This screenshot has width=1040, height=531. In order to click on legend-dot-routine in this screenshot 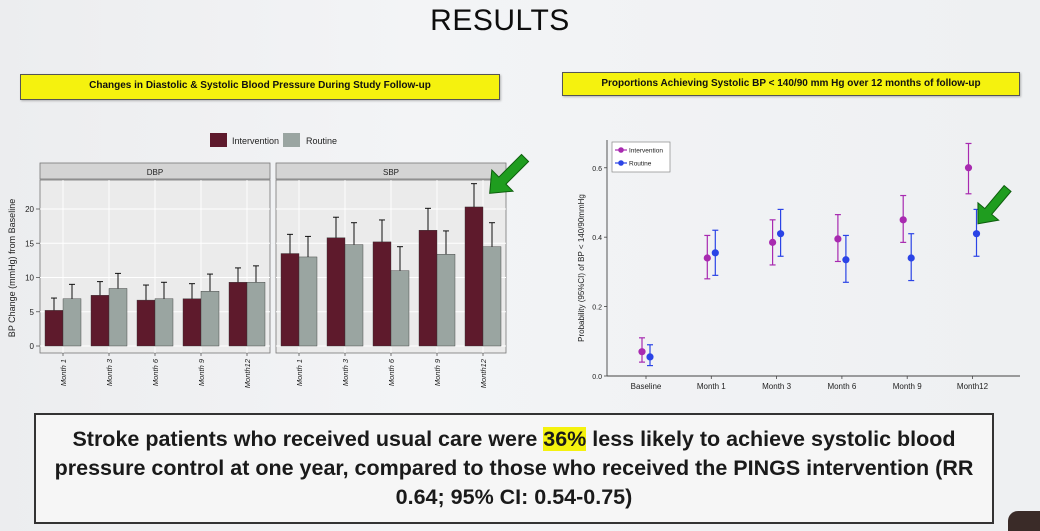, I will do `click(621, 163)`.